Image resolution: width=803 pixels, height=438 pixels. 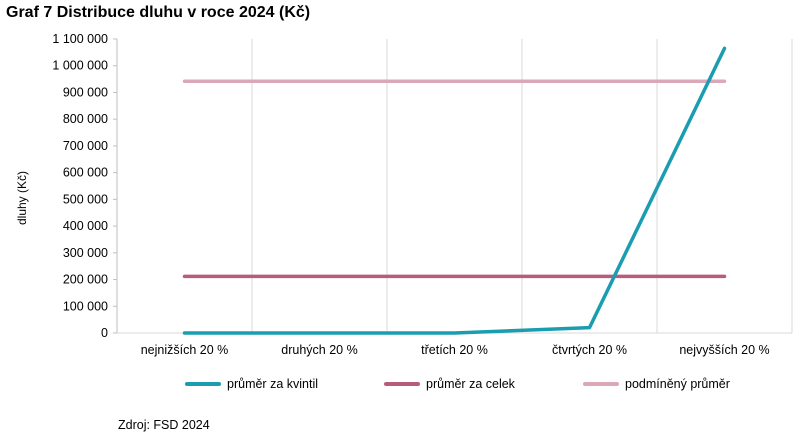 I want to click on y-tick-label: 800 000, so click(x=85, y=119).